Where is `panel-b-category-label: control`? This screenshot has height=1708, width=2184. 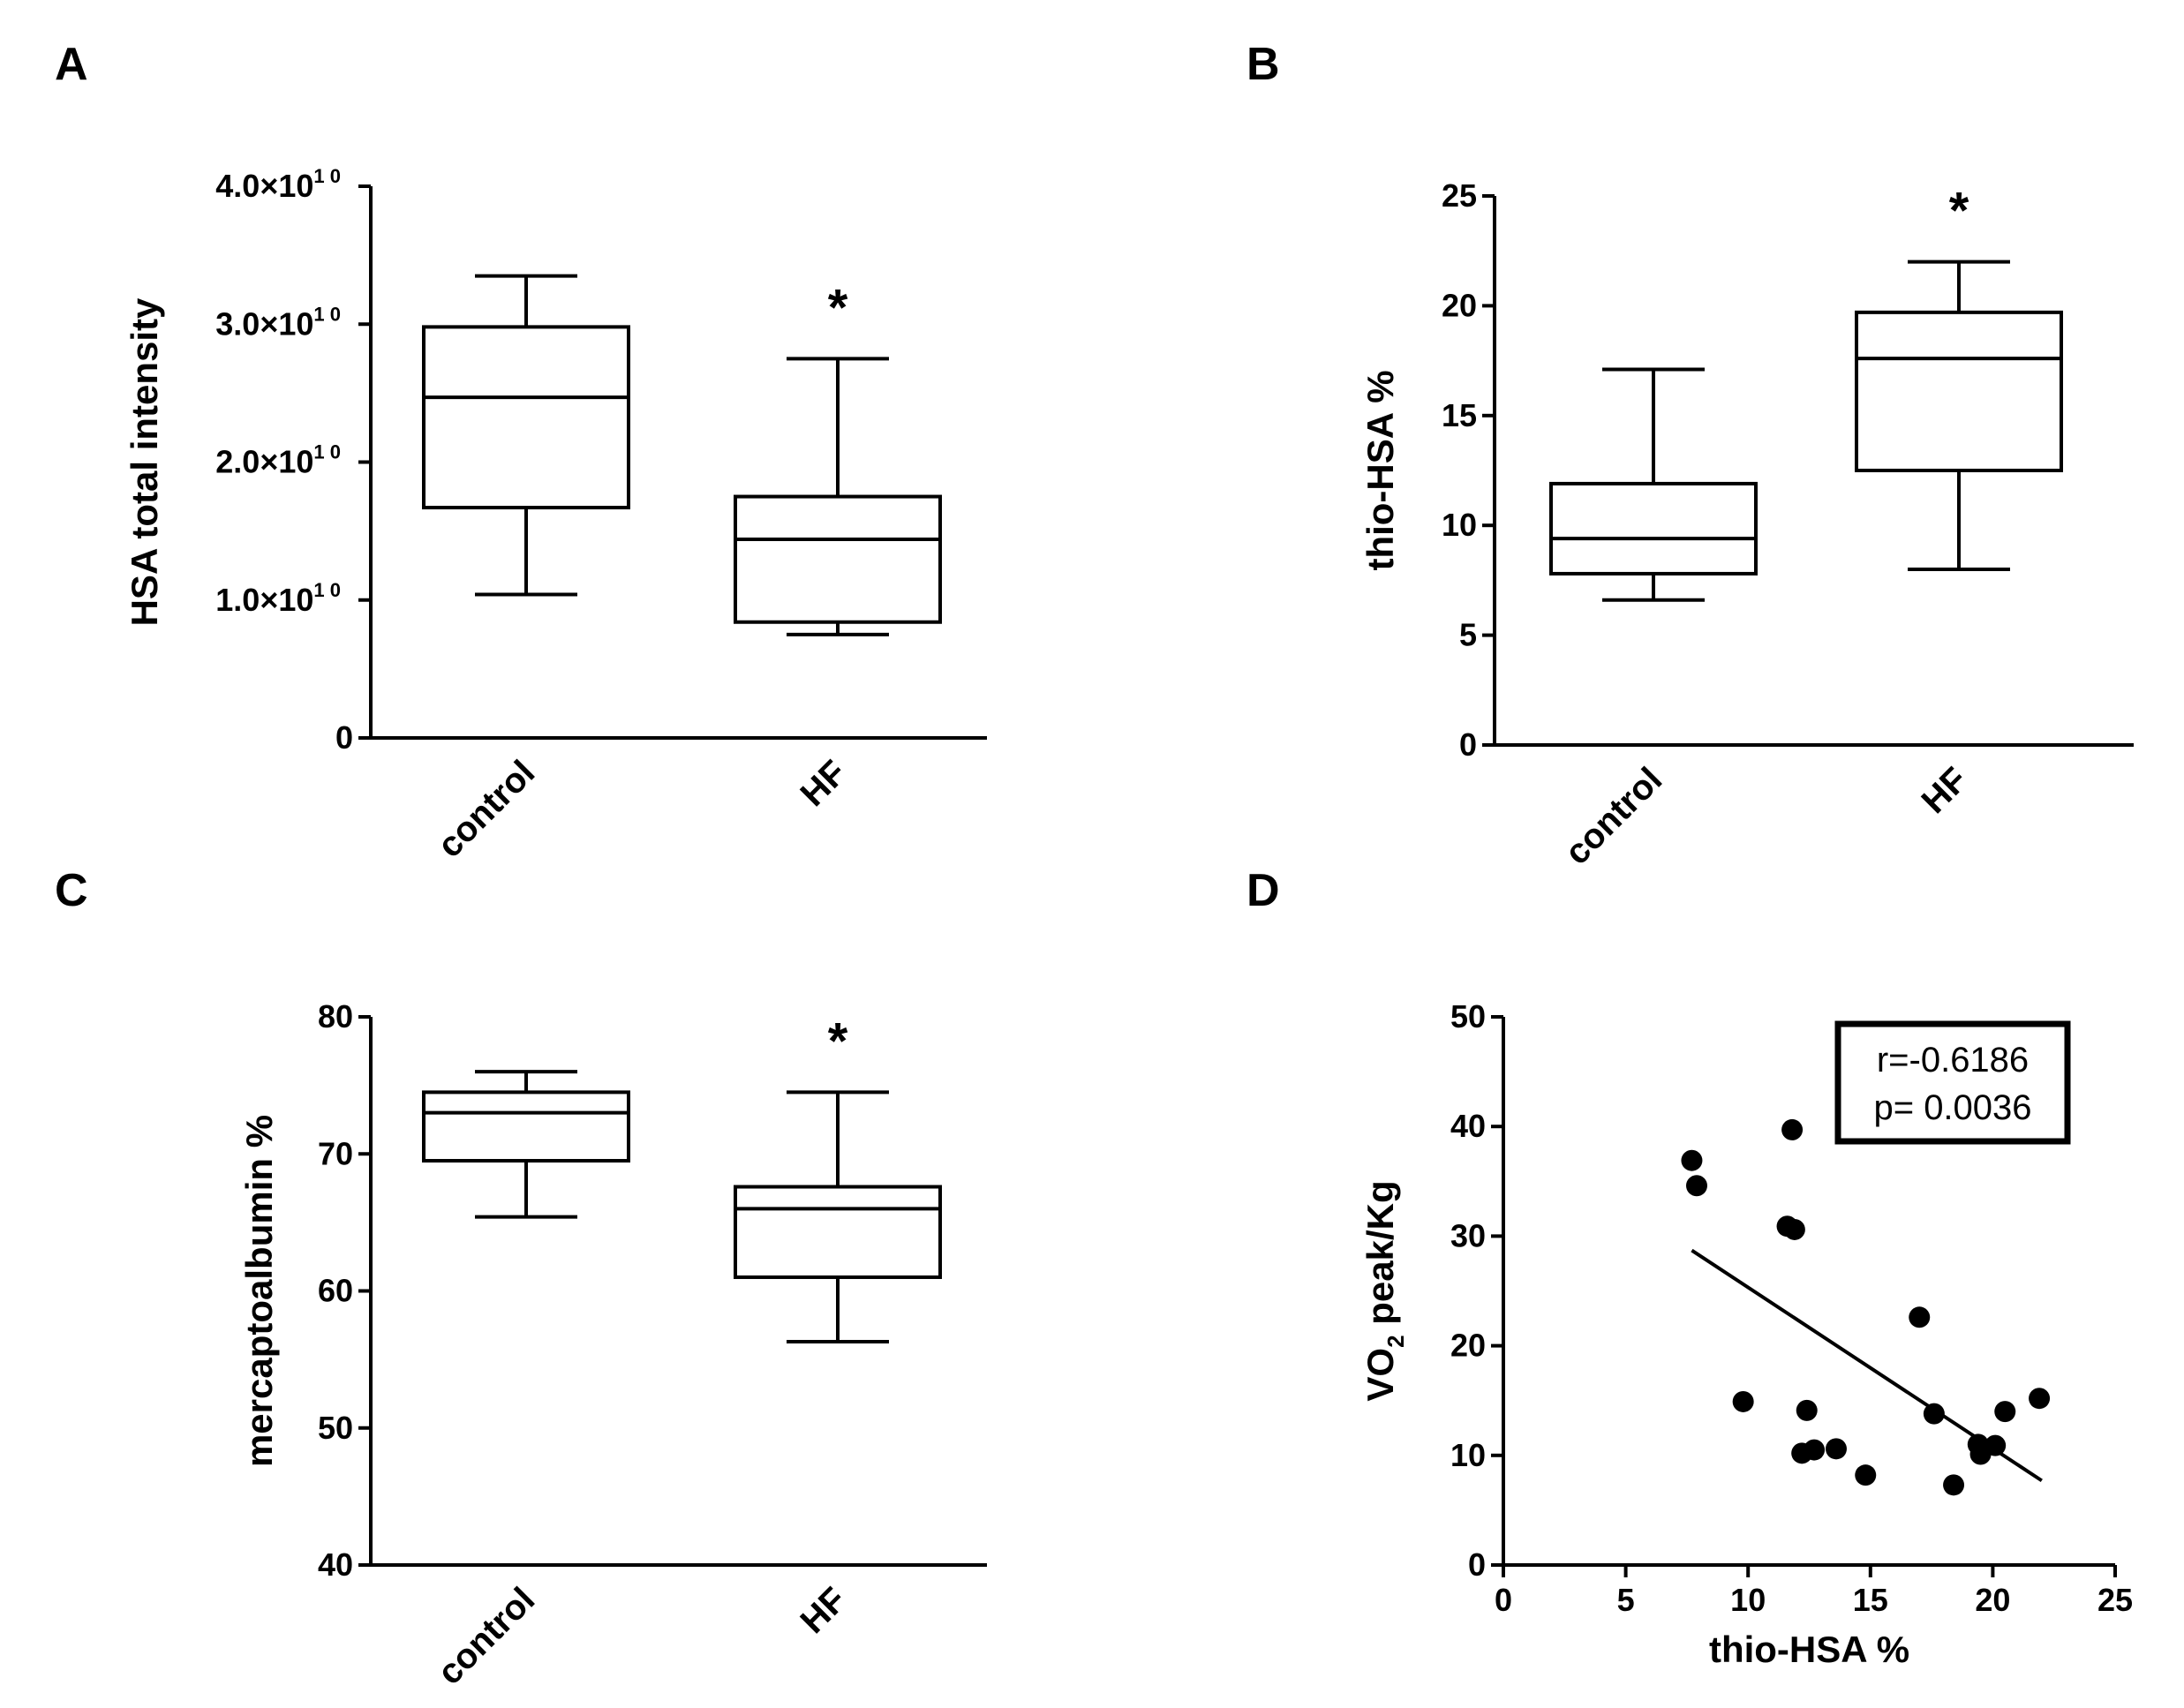
panel-b-category-label: control is located at coordinates (1613, 816).